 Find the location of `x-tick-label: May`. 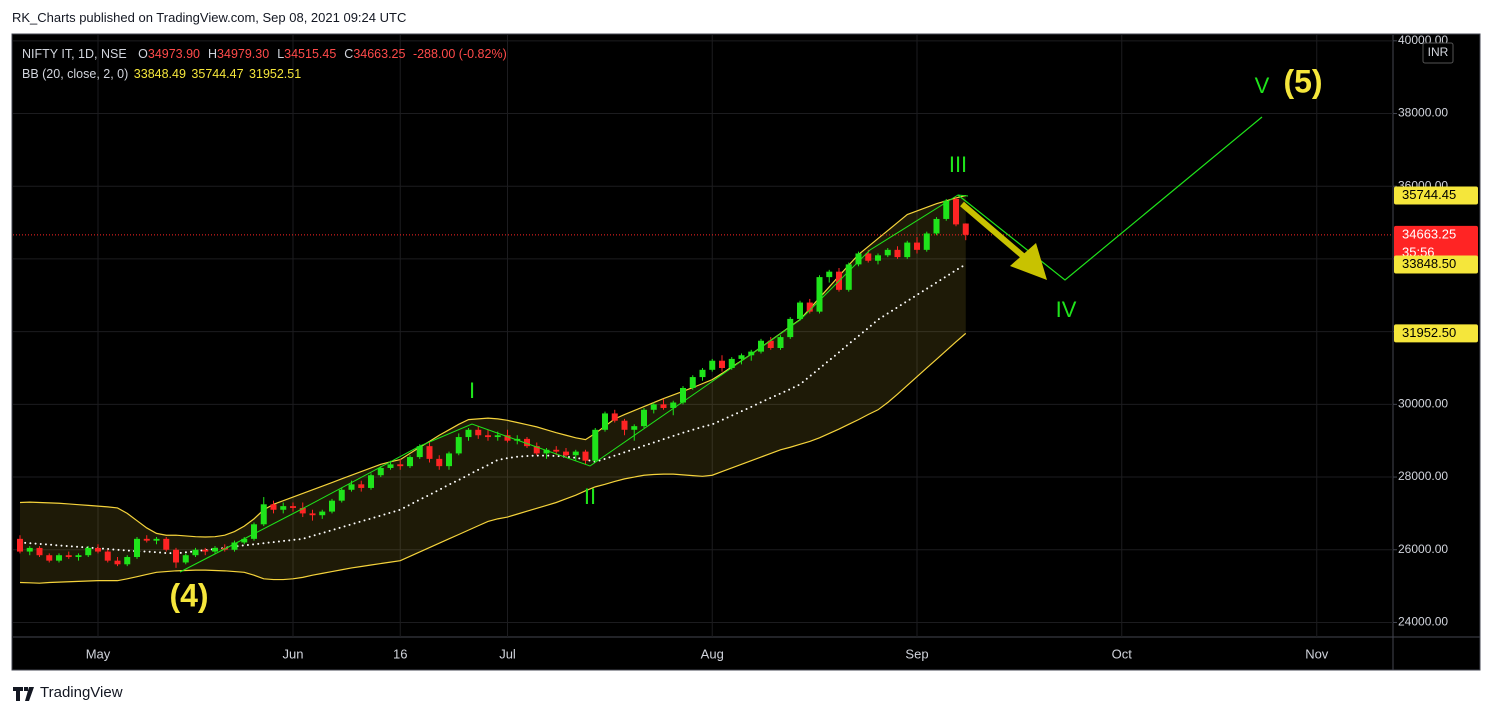

x-tick-label: May is located at coordinates (98, 653).